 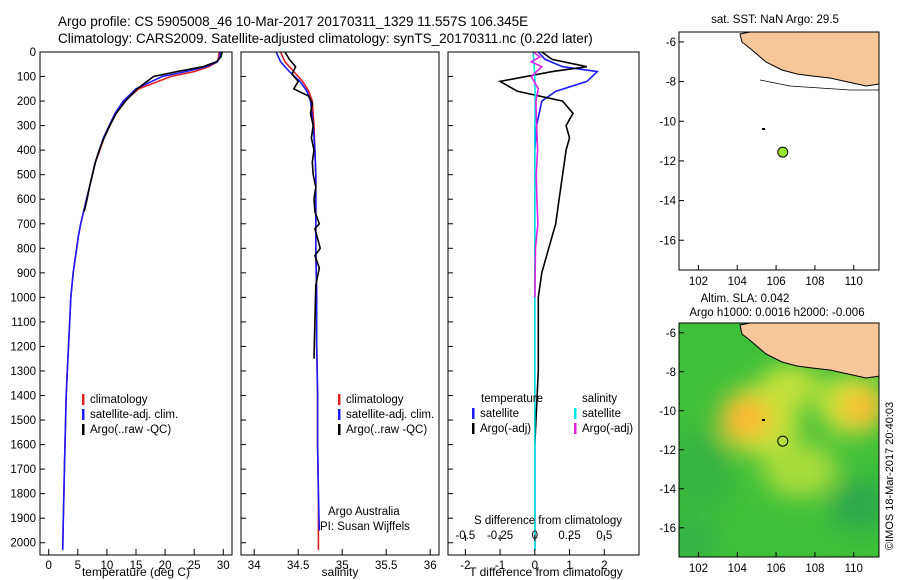 I want to click on christmas-island-sla, so click(x=763, y=420).